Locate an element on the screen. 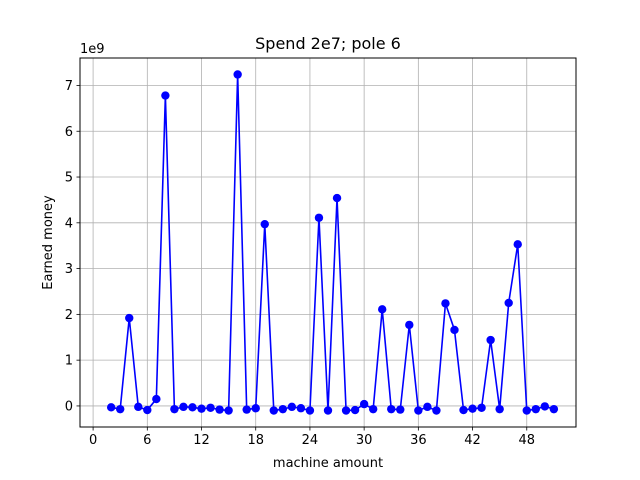  x-tick-label: 24 is located at coordinates (310, 440).